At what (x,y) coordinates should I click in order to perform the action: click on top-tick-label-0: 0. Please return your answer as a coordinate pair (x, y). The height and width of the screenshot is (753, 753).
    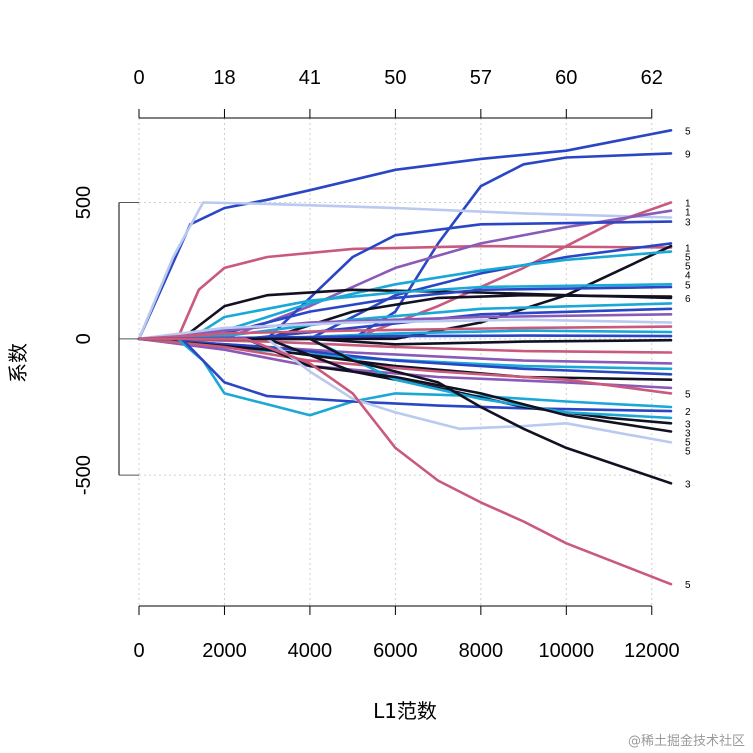
    Looking at the image, I should click on (138, 78).